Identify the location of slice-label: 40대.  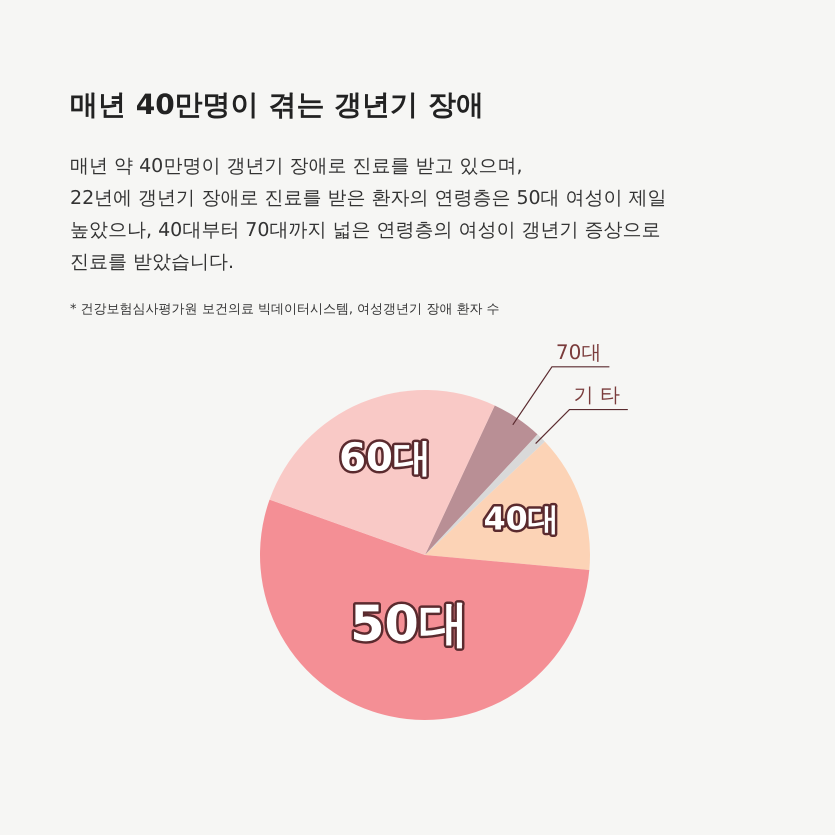
(522, 520).